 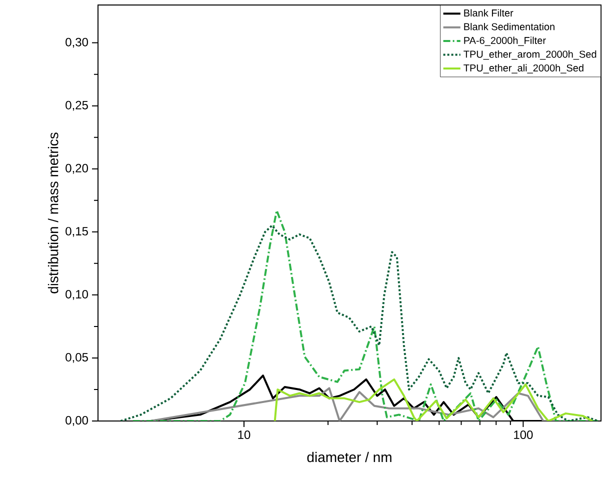 I want to click on legend-label: TPU_ether_arom_2000h_Sed, so click(x=530, y=55).